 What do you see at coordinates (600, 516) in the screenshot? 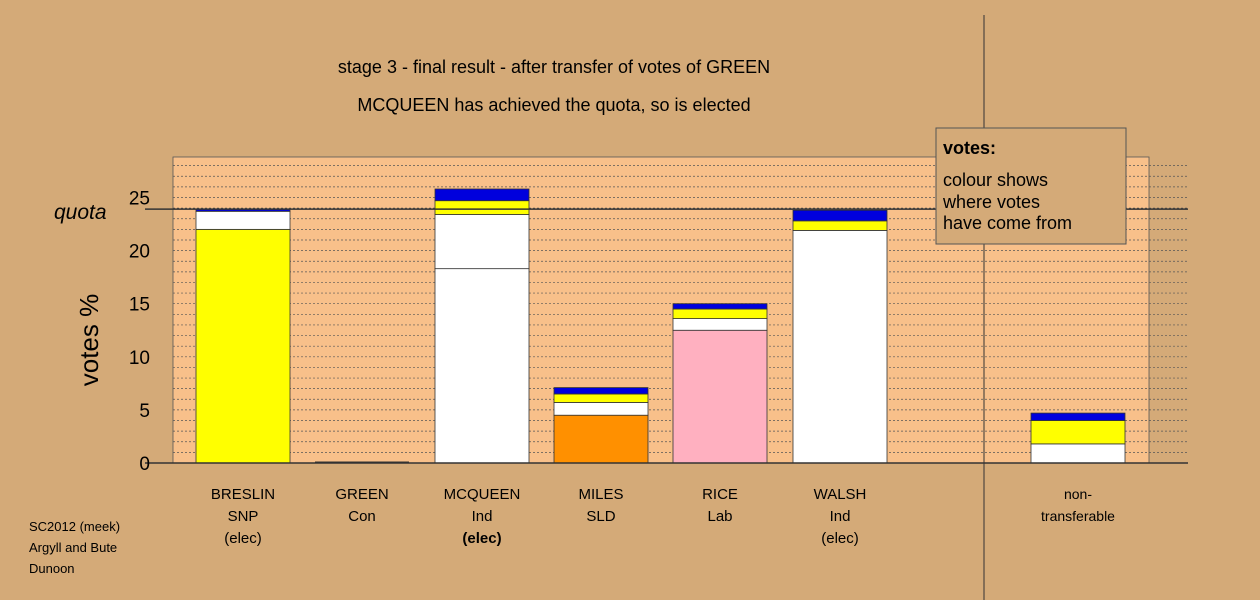
I see `category-label: SLD` at bounding box center [600, 516].